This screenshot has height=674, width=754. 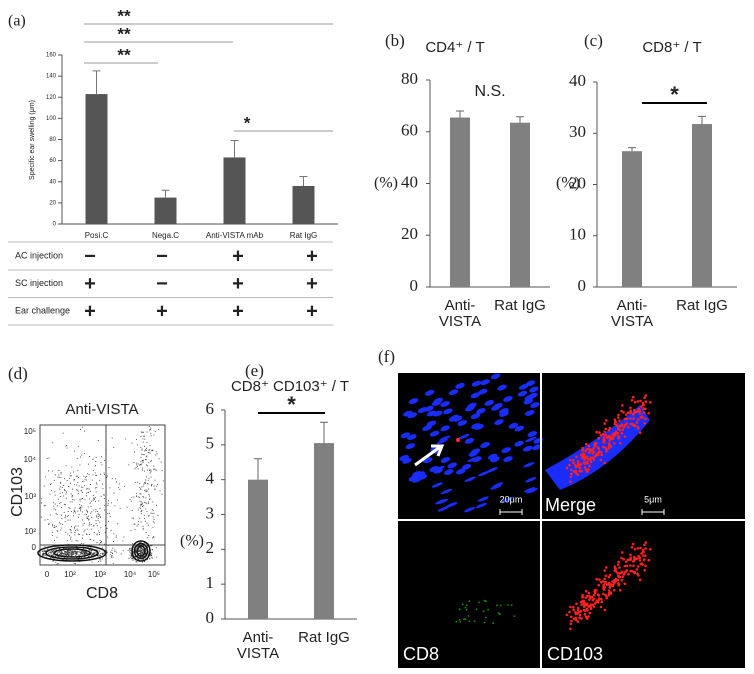 I want to click on y-tick-label: 80, so click(x=52, y=140).